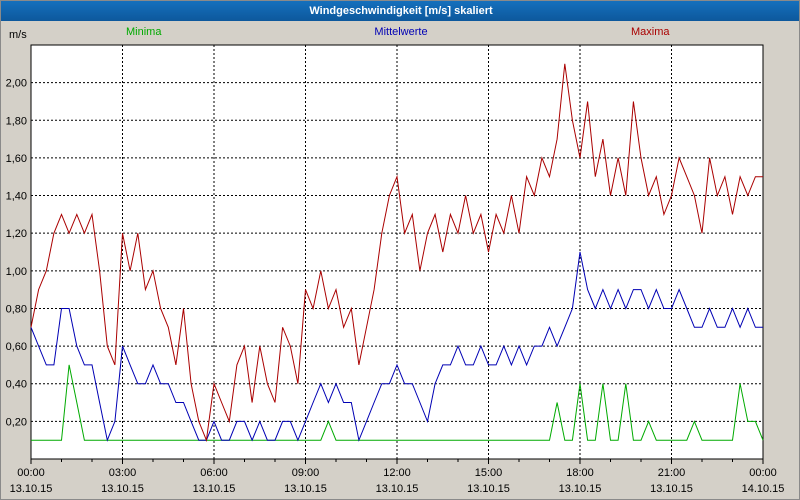 Image resolution: width=800 pixels, height=500 pixels. Describe the element at coordinates (16, 159) in the screenshot. I see `y-tick-label: 1,60` at that location.